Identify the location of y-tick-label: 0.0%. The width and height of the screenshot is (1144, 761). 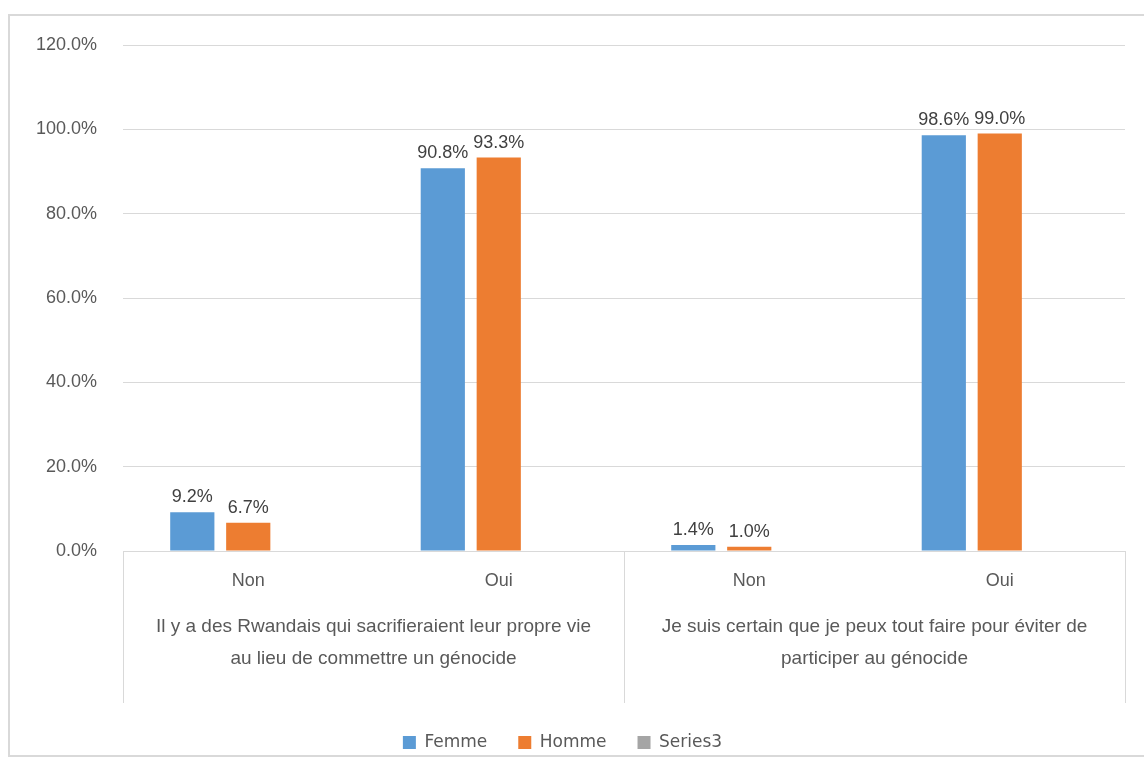
(76, 549).